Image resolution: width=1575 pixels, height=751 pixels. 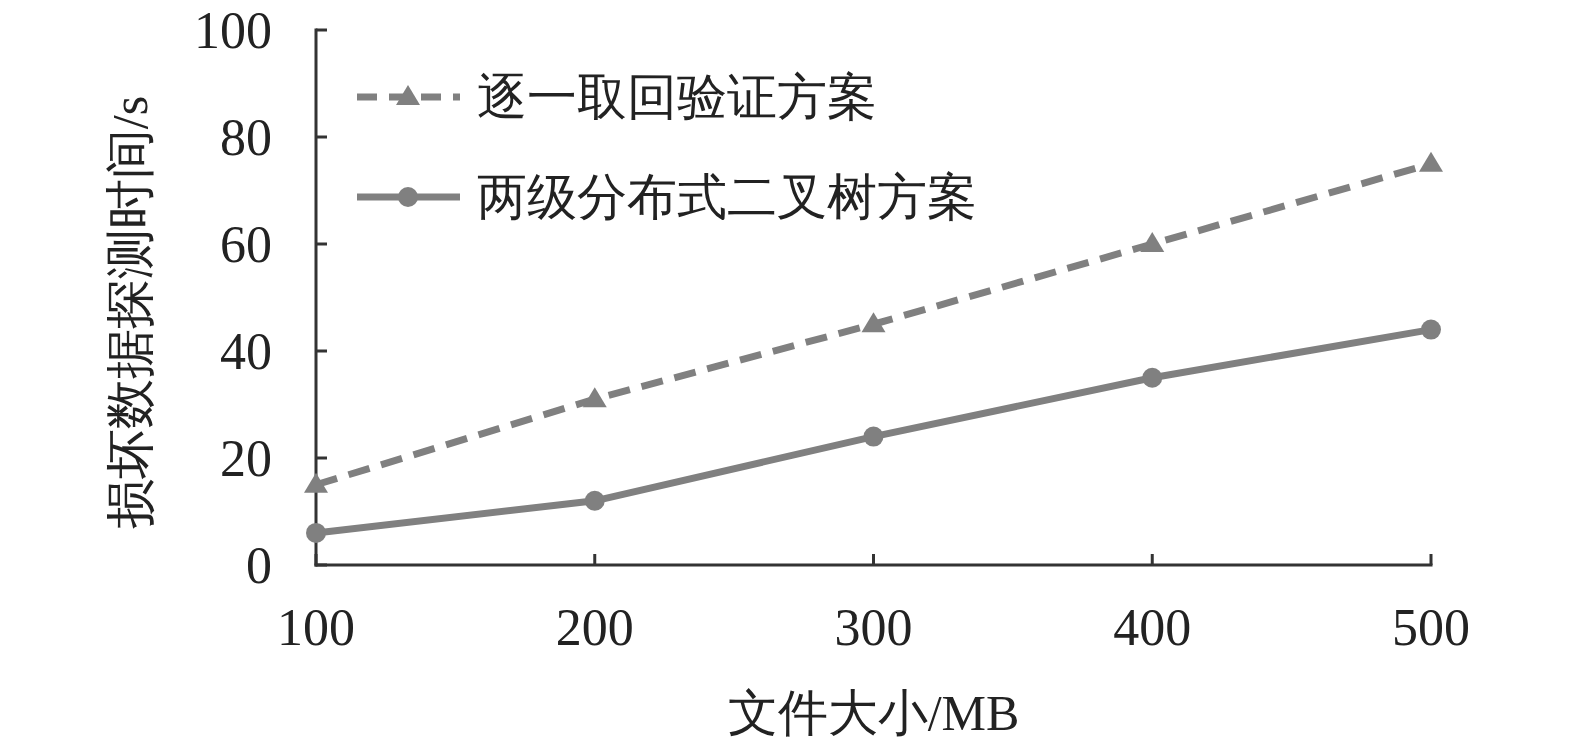 I want to click on y-tick-label: 80, so click(x=246, y=137).